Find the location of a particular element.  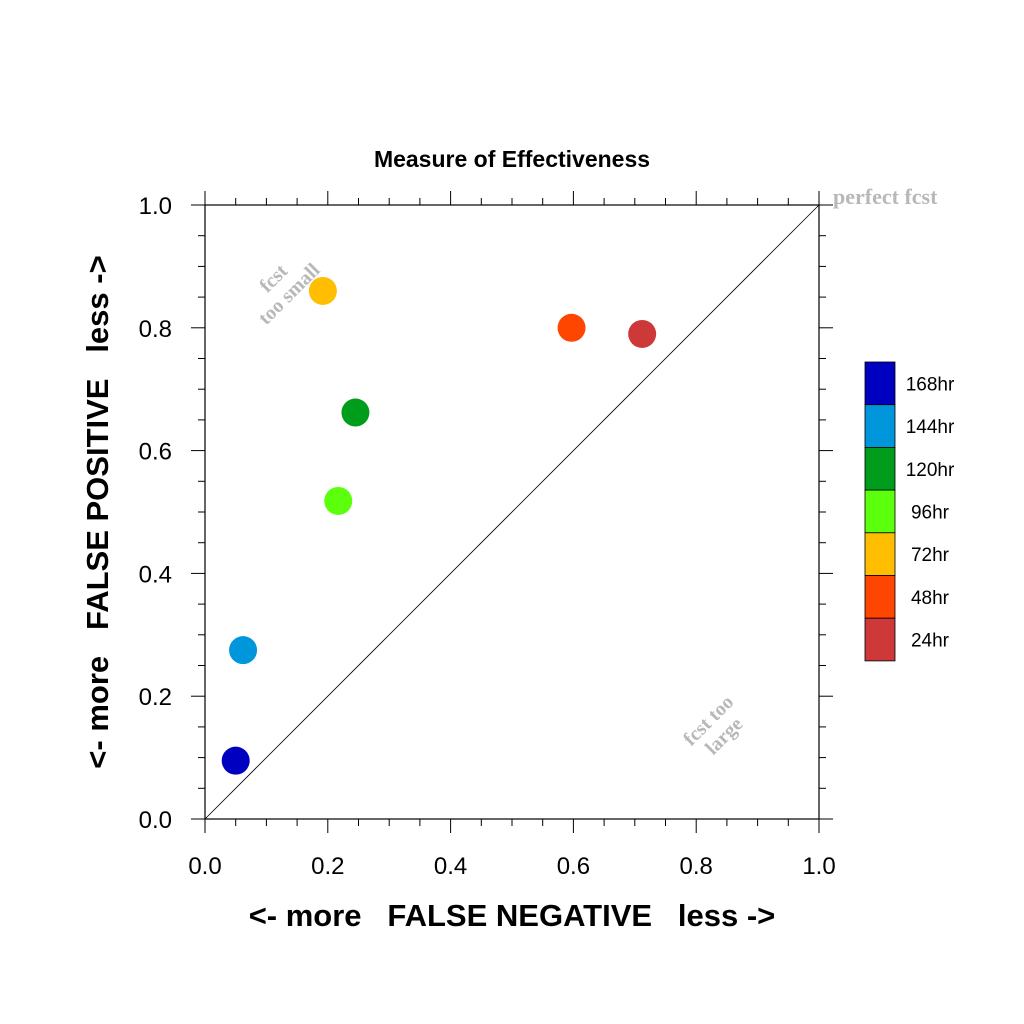

legend-swatch-72hr is located at coordinates (880, 554).